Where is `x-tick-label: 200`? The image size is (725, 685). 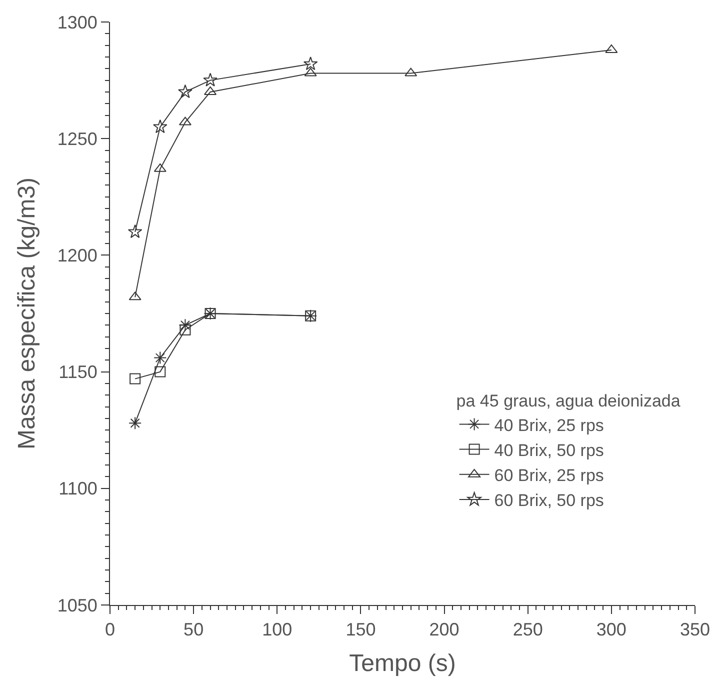 x-tick-label: 200 is located at coordinates (444, 630).